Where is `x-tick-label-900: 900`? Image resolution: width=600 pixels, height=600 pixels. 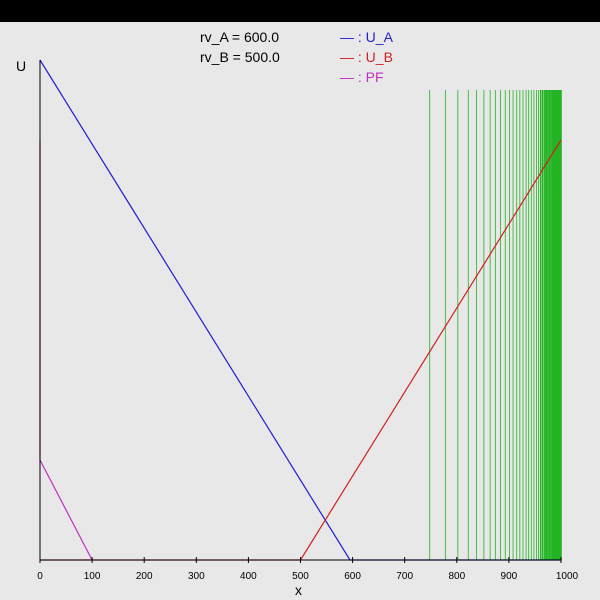 x-tick-label-900: 900 is located at coordinates (509, 576).